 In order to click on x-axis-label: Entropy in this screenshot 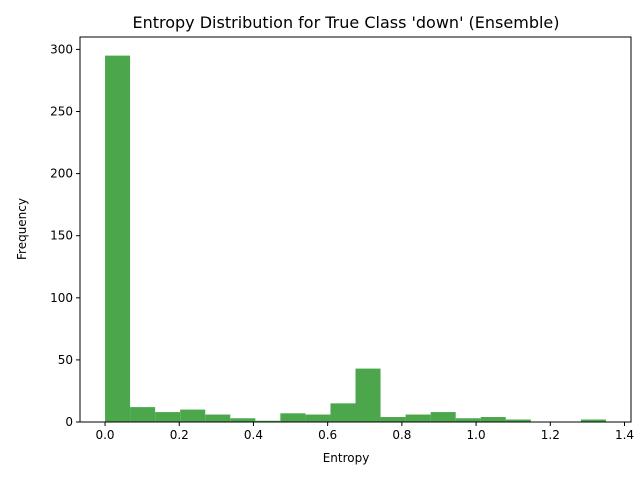, I will do `click(346, 458)`.